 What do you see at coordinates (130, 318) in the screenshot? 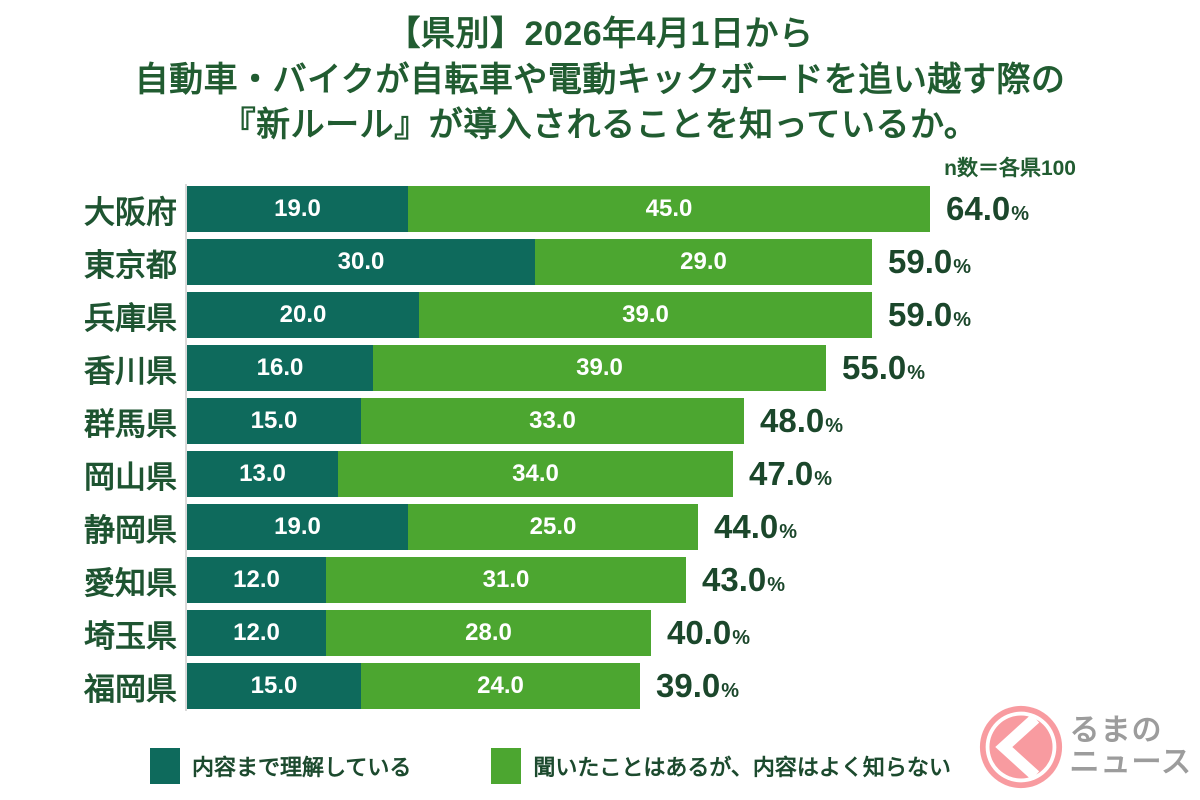
I see `category-label: 兵庫県` at bounding box center [130, 318].